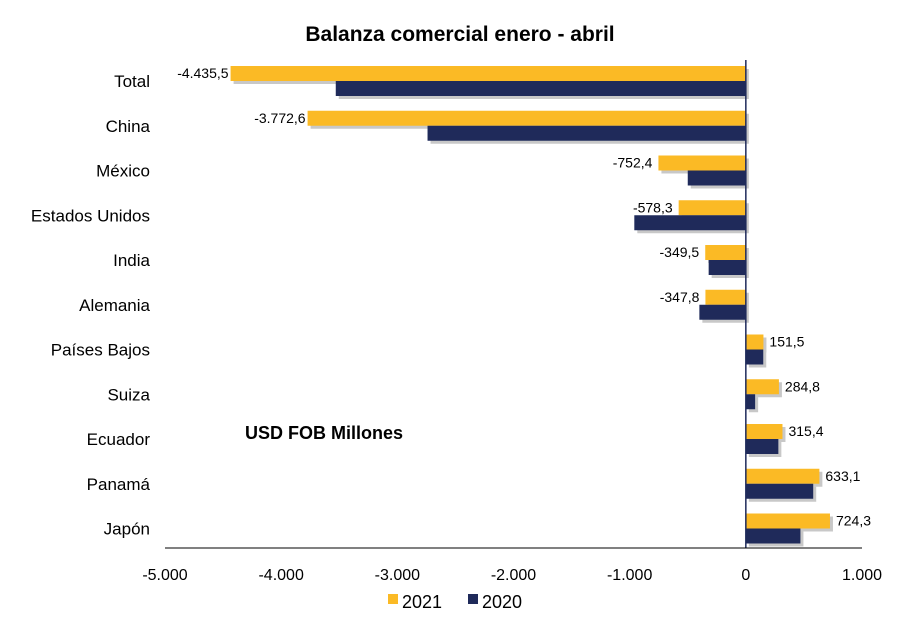 The image size is (919, 636). Describe the element at coordinates (280, 575) in the screenshot. I see `x-tick-label: -4.000` at that location.